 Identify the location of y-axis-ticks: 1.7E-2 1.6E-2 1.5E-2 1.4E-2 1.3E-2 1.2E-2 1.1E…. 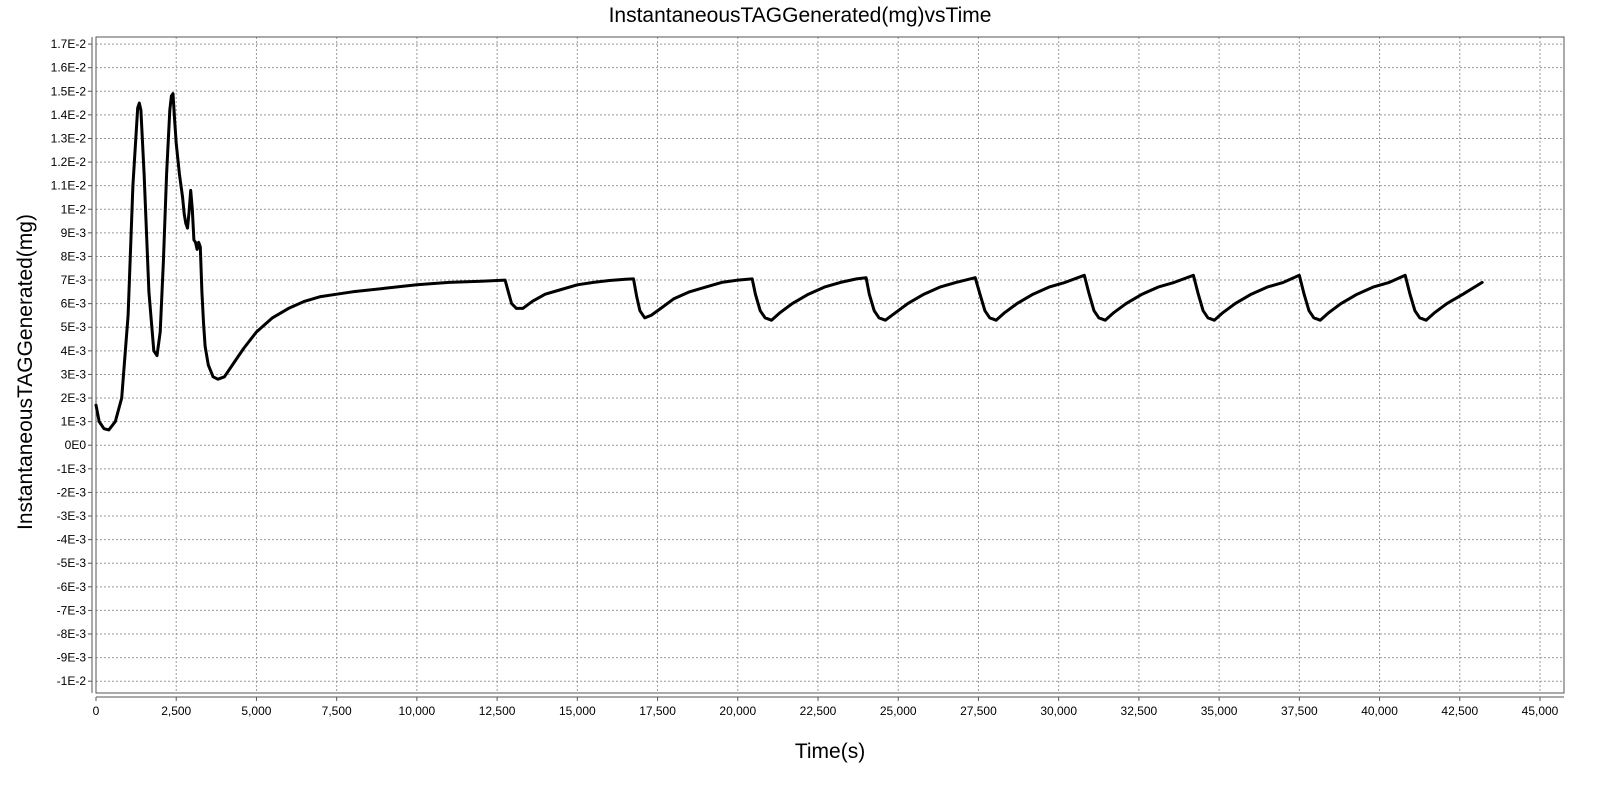
(71, 362).